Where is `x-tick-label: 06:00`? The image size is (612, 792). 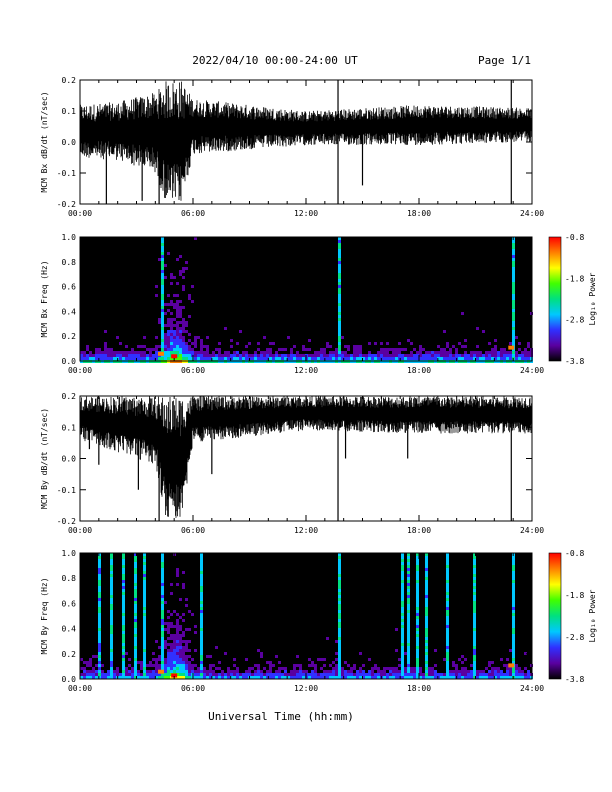 x-tick-label: 06:00 is located at coordinates (193, 213).